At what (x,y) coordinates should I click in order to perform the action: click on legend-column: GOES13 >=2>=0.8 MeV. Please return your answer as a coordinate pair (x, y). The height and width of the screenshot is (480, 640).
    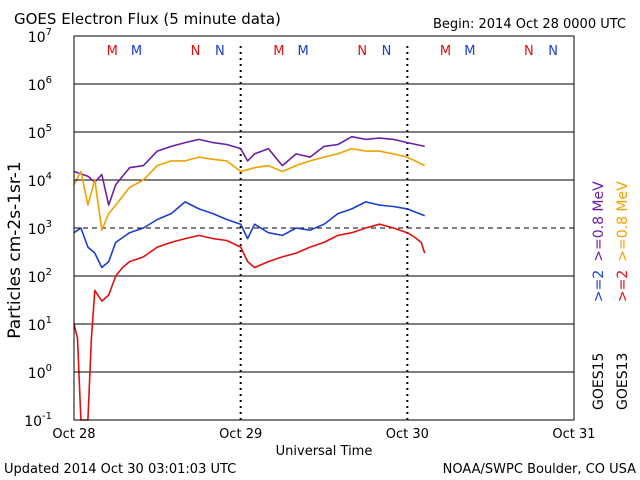
    Looking at the image, I should click on (623, 295).